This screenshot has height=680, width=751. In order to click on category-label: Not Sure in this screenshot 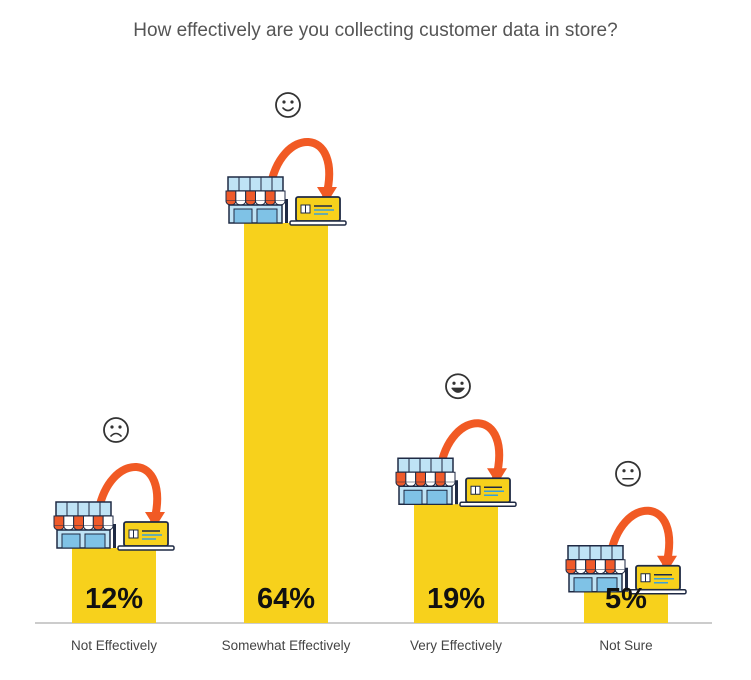, I will do `click(625, 645)`.